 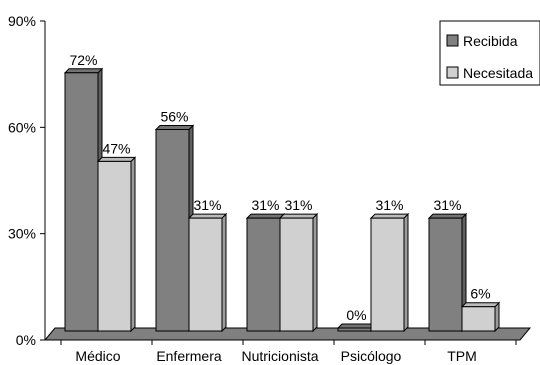 I want to click on y-tick-label: 60%, so click(x=22, y=127).